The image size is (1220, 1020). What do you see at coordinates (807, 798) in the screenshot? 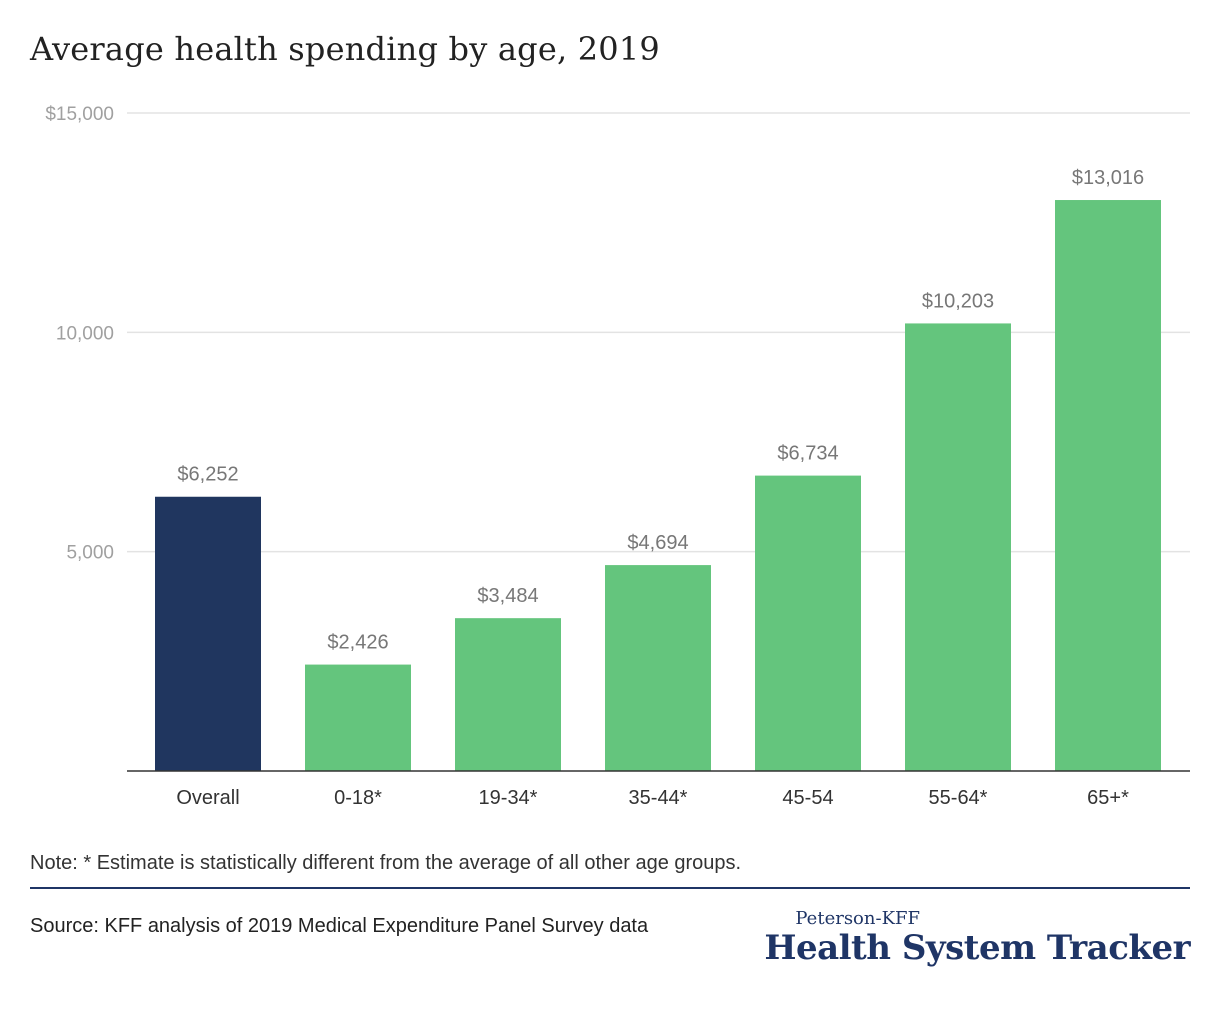
I see `x-tick-label: 45-54` at bounding box center [807, 798].